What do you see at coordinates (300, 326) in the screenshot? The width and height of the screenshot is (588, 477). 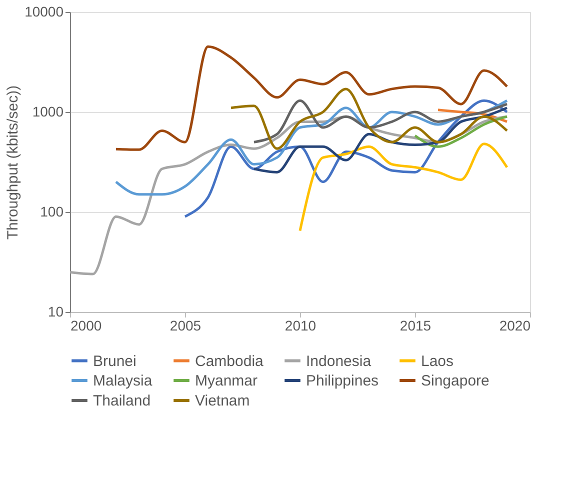 I see `x-tick-label: 2010` at bounding box center [300, 326].